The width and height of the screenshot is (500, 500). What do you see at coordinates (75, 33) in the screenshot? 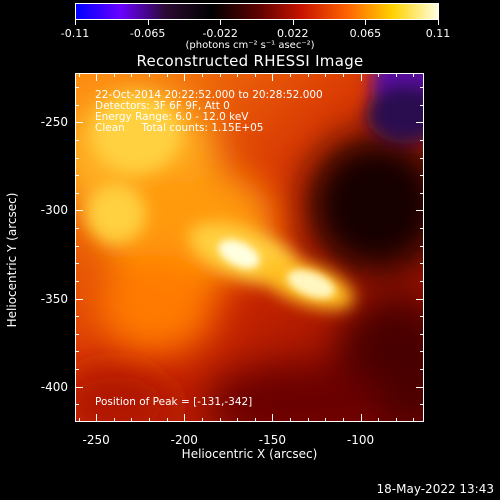
I see `colorbar-tick-label: -0.11` at bounding box center [75, 33].